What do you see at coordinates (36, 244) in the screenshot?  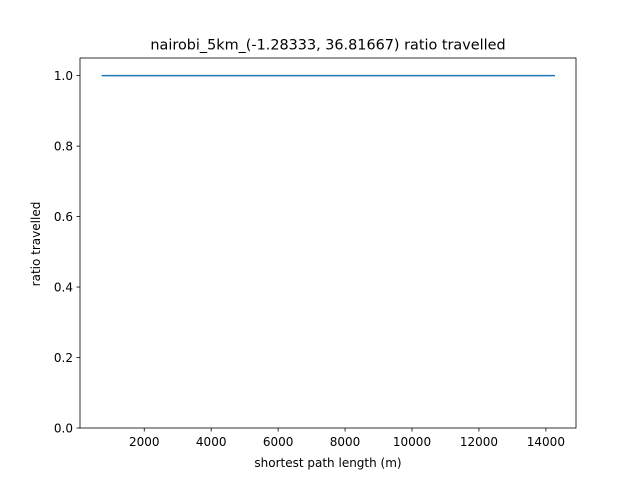 I see `y-axis-label: ratio travelled` at bounding box center [36, 244].